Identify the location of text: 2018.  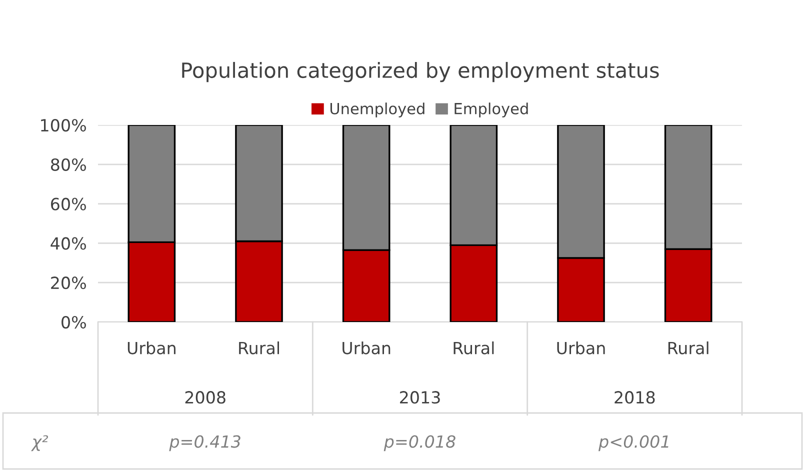
(634, 397).